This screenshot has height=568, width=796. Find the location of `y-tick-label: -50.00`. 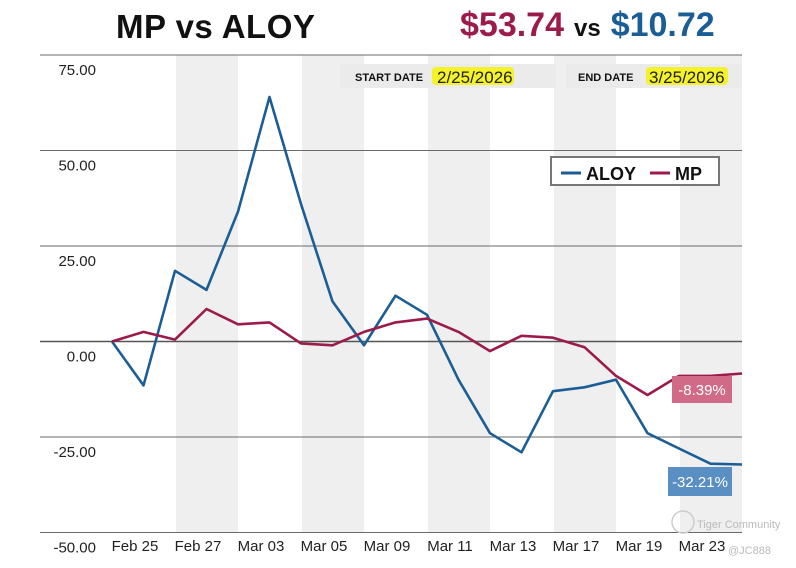

y-tick-label: -50.00 is located at coordinates (74, 548).